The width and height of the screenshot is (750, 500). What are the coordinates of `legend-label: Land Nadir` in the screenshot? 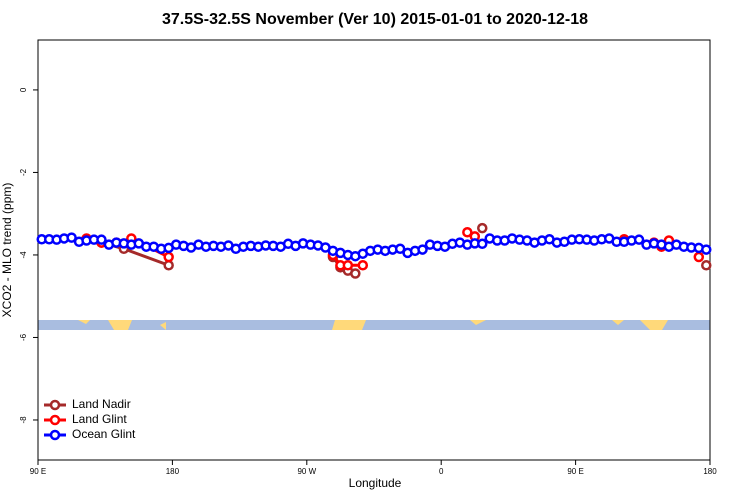 It's located at (101, 404).